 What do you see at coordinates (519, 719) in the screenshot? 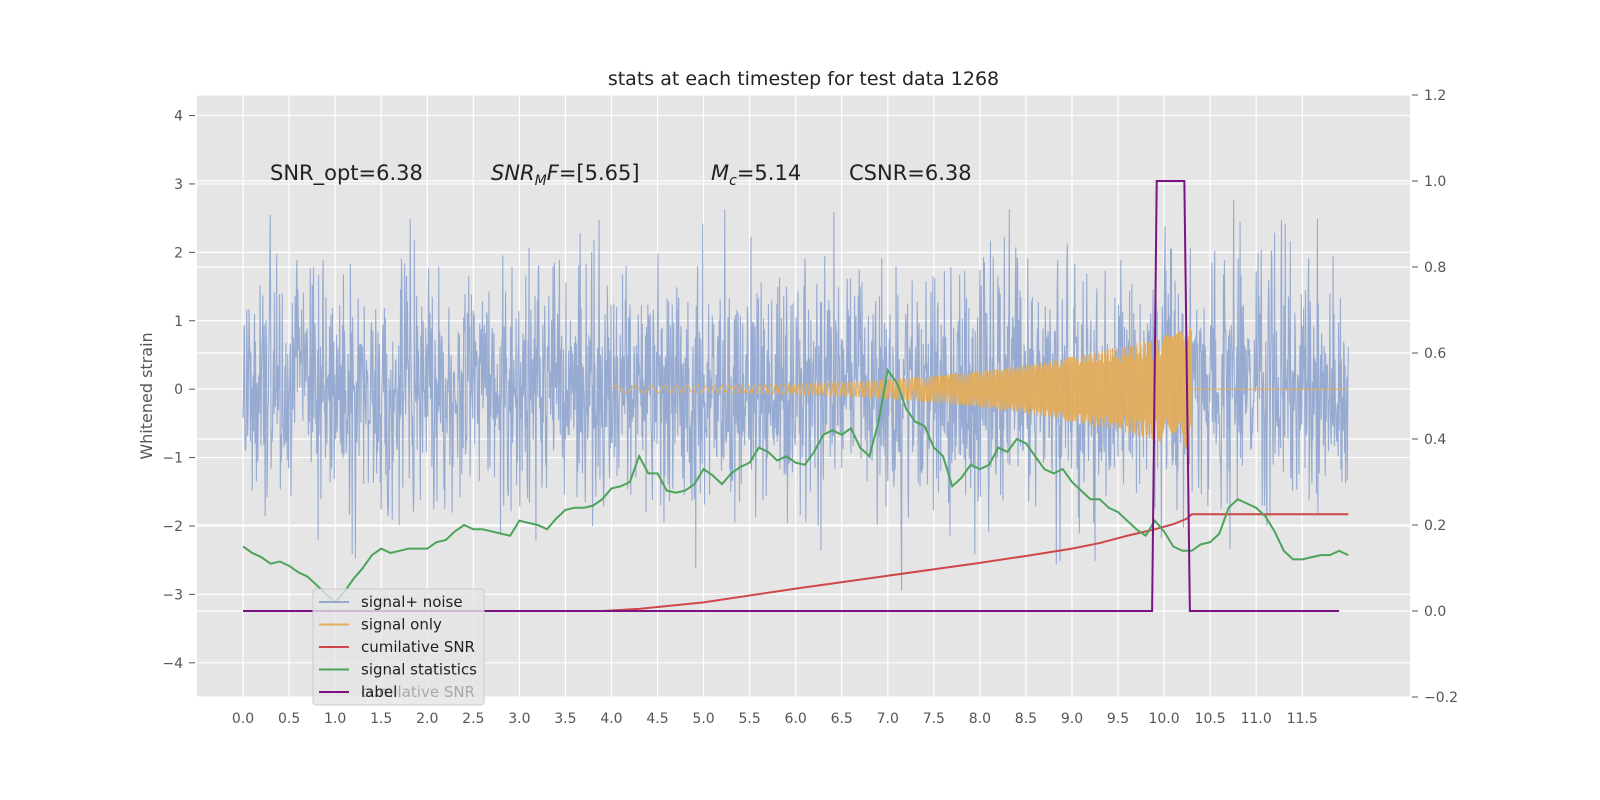
I see `x-tick-label: 3.0` at bounding box center [519, 719].